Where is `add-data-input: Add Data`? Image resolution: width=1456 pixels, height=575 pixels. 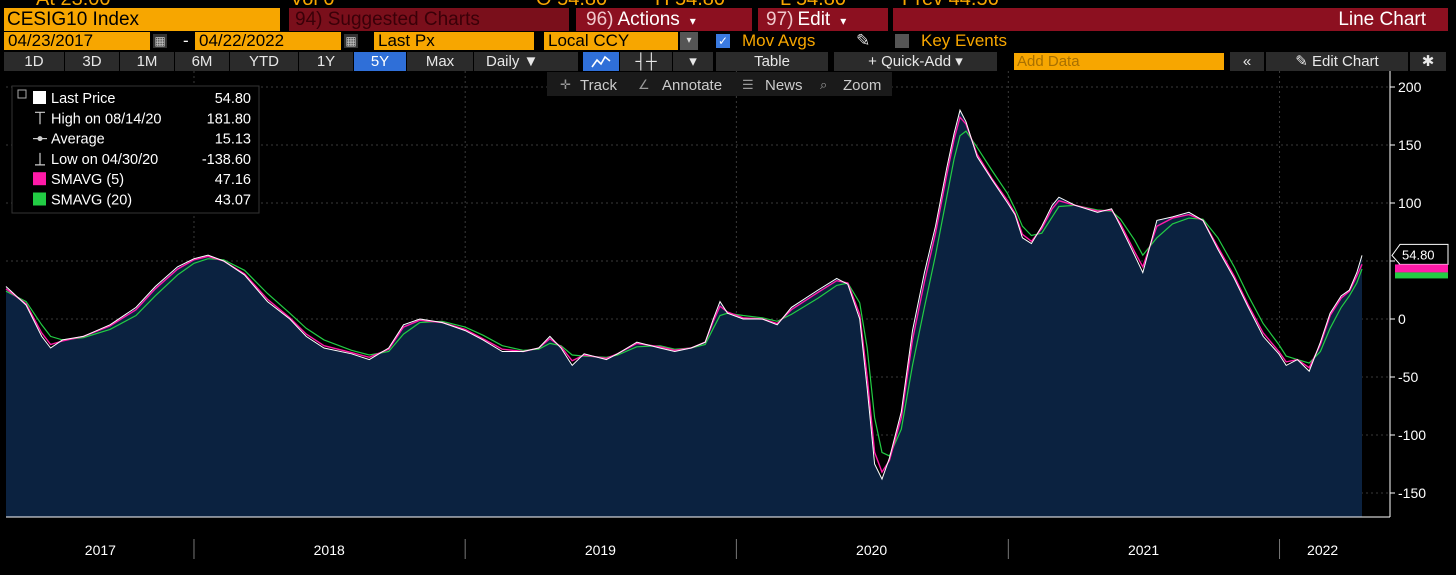
add-data-input: Add Data is located at coordinates (1119, 61).